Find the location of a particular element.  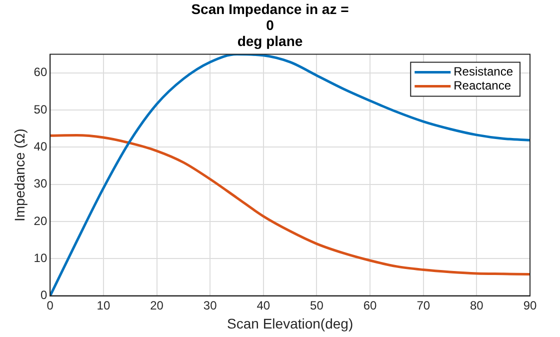

x-tick-label: 40 is located at coordinates (263, 305).